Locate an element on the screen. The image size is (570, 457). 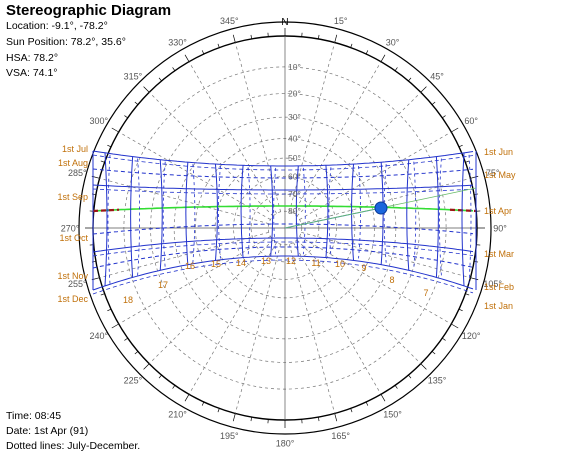
azimuth-label: 120° is located at coordinates (471, 336).